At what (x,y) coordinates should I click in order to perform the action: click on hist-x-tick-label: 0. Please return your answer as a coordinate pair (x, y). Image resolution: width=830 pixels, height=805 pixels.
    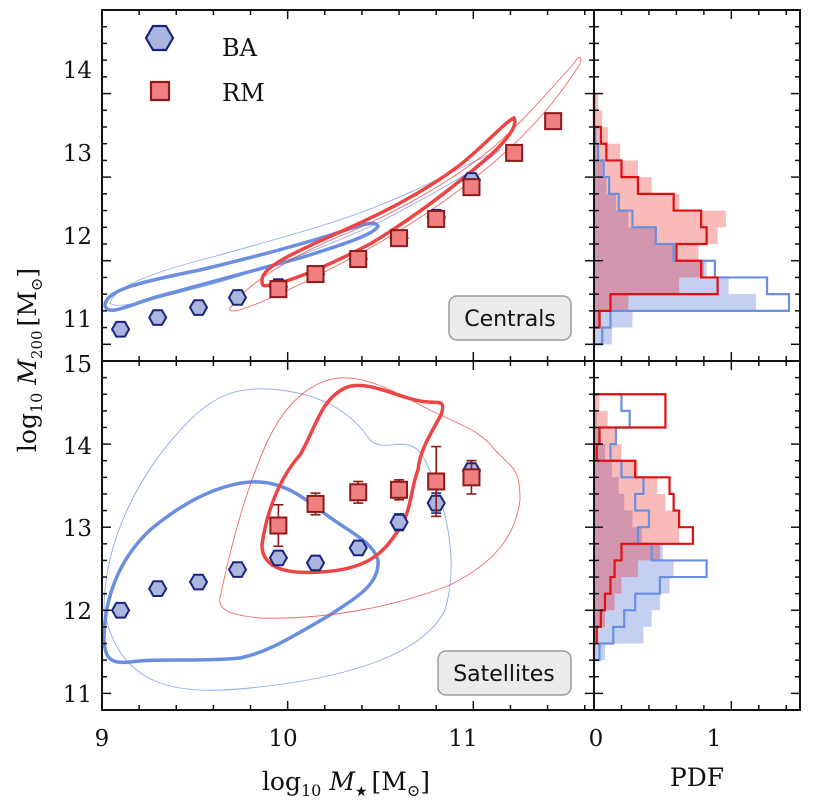
    Looking at the image, I should click on (596, 739).